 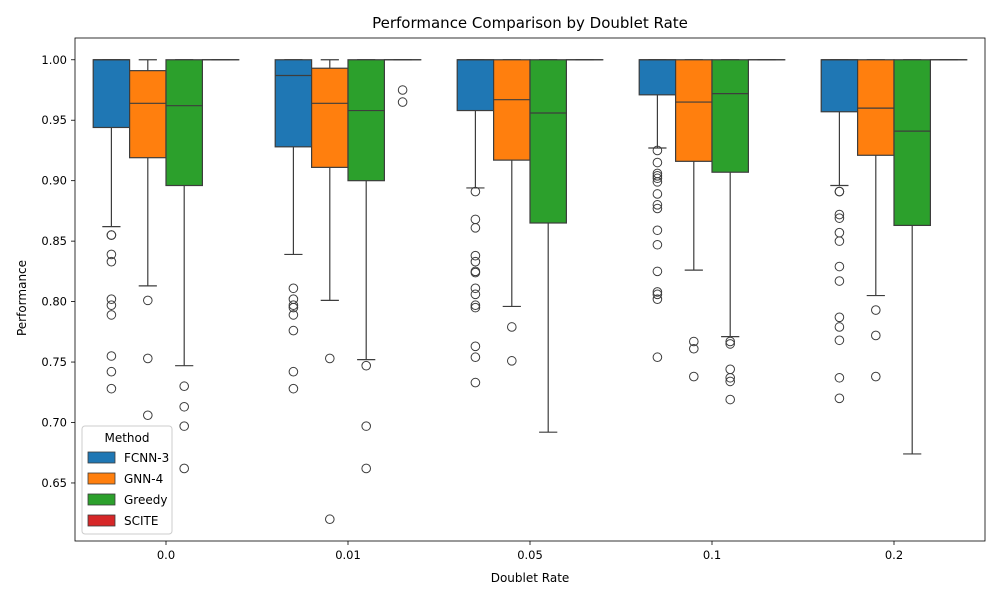 I want to click on box-gnn-4-0.2, so click(x=875, y=220).